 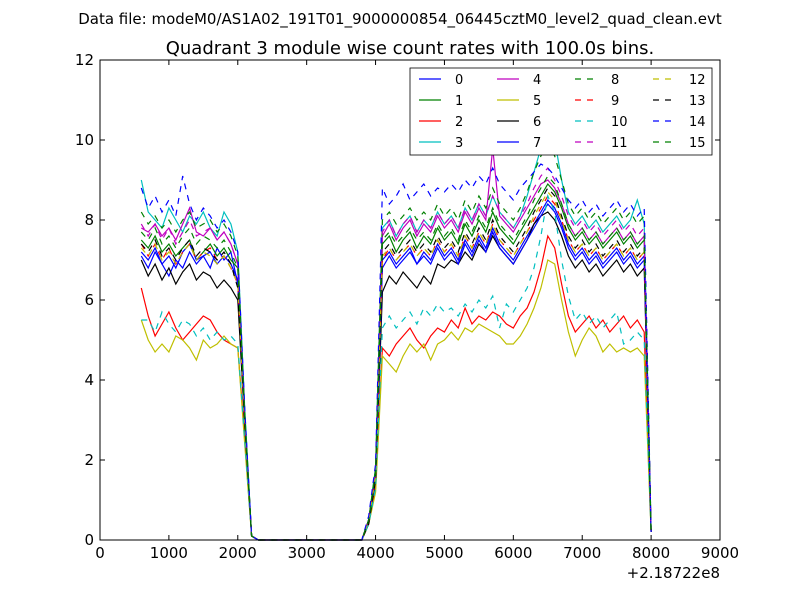 What do you see at coordinates (619, 143) in the screenshot?
I see `legend-label-11: 11` at bounding box center [619, 143].